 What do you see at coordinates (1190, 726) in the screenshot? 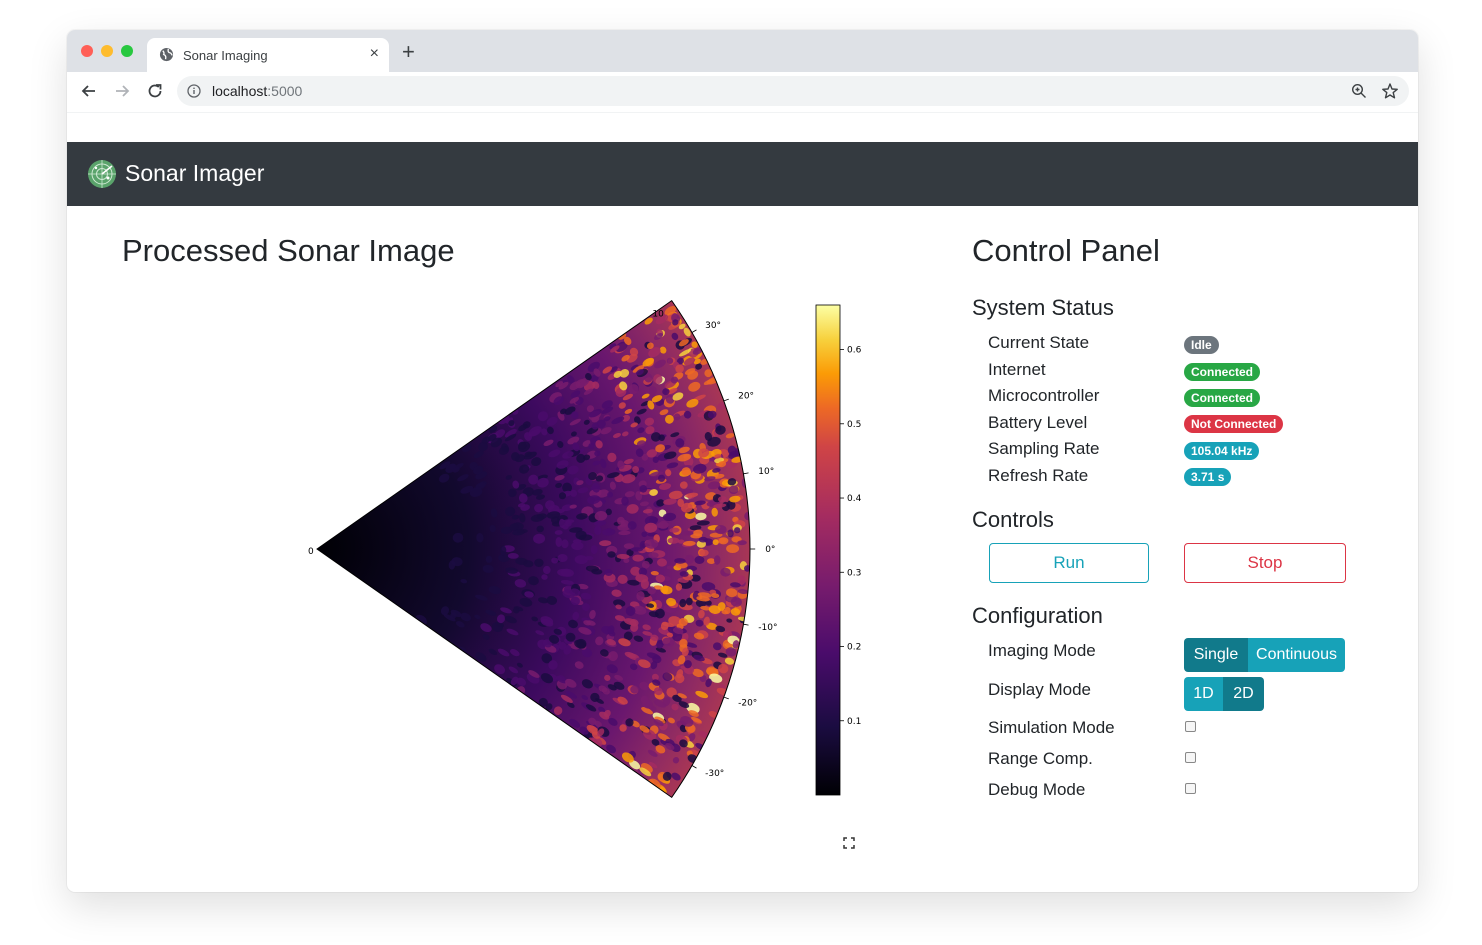
I see `simulation-mode-checkbox` at bounding box center [1190, 726].